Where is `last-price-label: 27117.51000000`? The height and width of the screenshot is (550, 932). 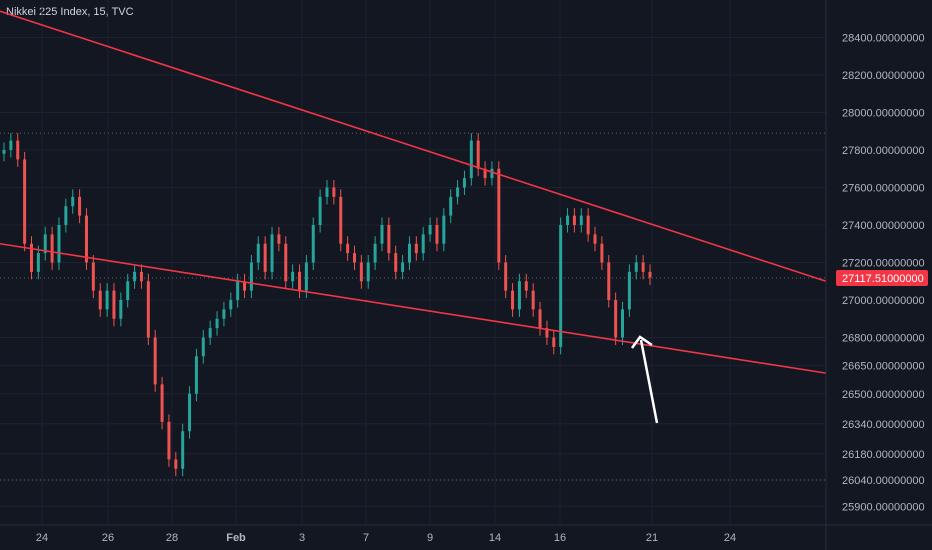
last-price-label: 27117.51000000 is located at coordinates (883, 279).